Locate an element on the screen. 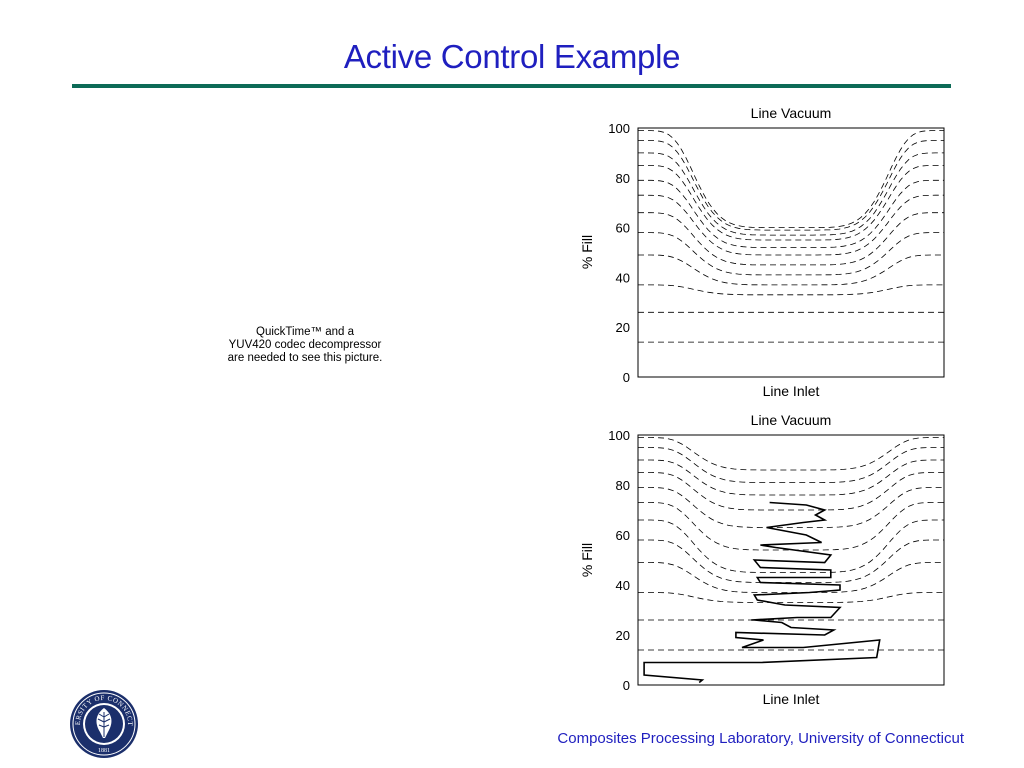  slide-title: Active Control Example is located at coordinates (512, 56).